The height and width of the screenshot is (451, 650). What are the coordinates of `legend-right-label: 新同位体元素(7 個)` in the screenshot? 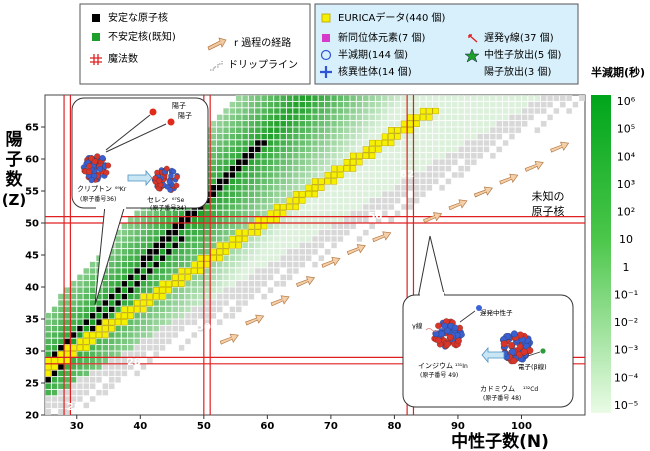 It's located at (381, 37).